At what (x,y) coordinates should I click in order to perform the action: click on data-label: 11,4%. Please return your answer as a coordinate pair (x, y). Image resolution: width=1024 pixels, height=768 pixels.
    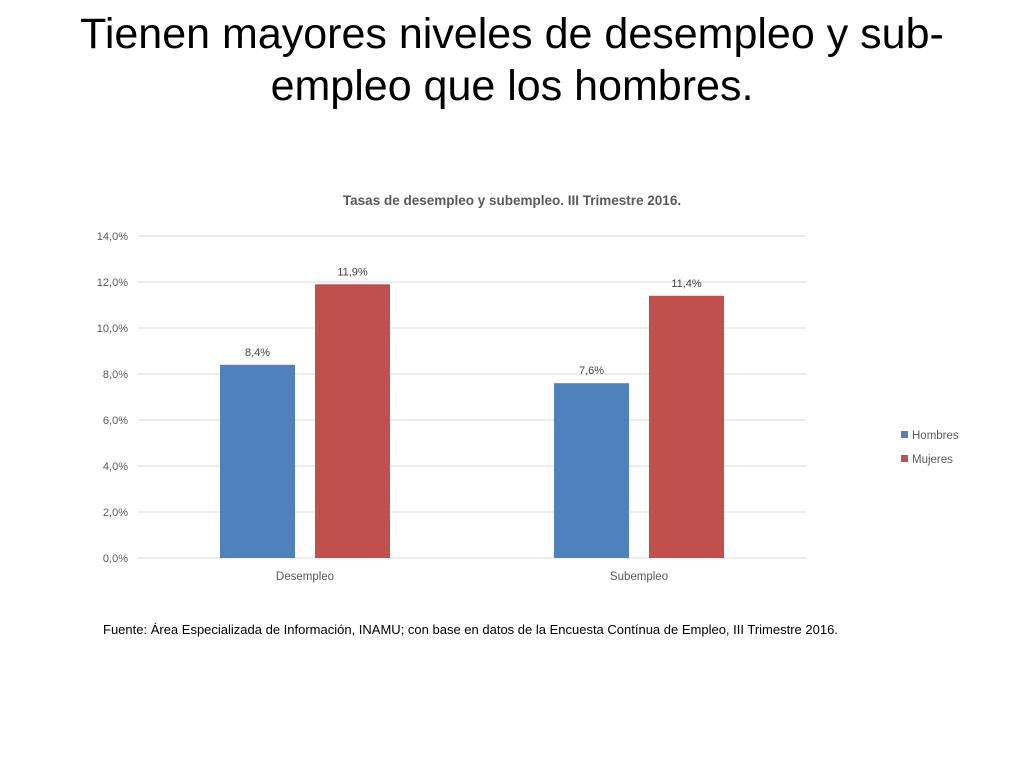
    Looking at the image, I should click on (686, 284).